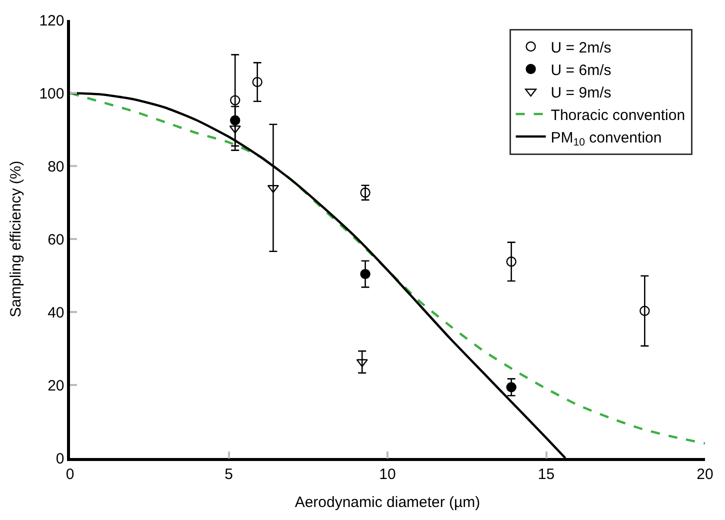 The height and width of the screenshot is (520, 725). Describe the element at coordinates (581, 70) in the screenshot. I see `legend-label: U = 6m/s` at that location.